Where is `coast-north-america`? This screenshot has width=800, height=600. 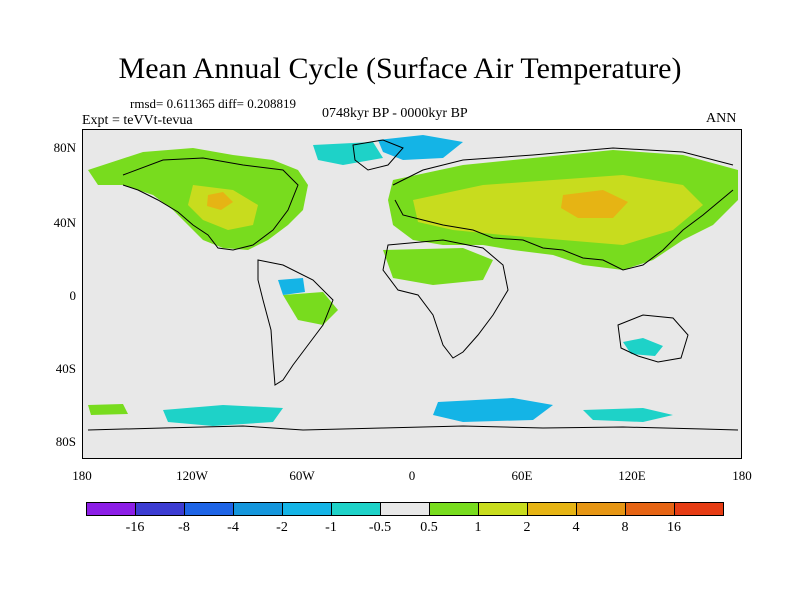 coast-north-america is located at coordinates (210, 204).